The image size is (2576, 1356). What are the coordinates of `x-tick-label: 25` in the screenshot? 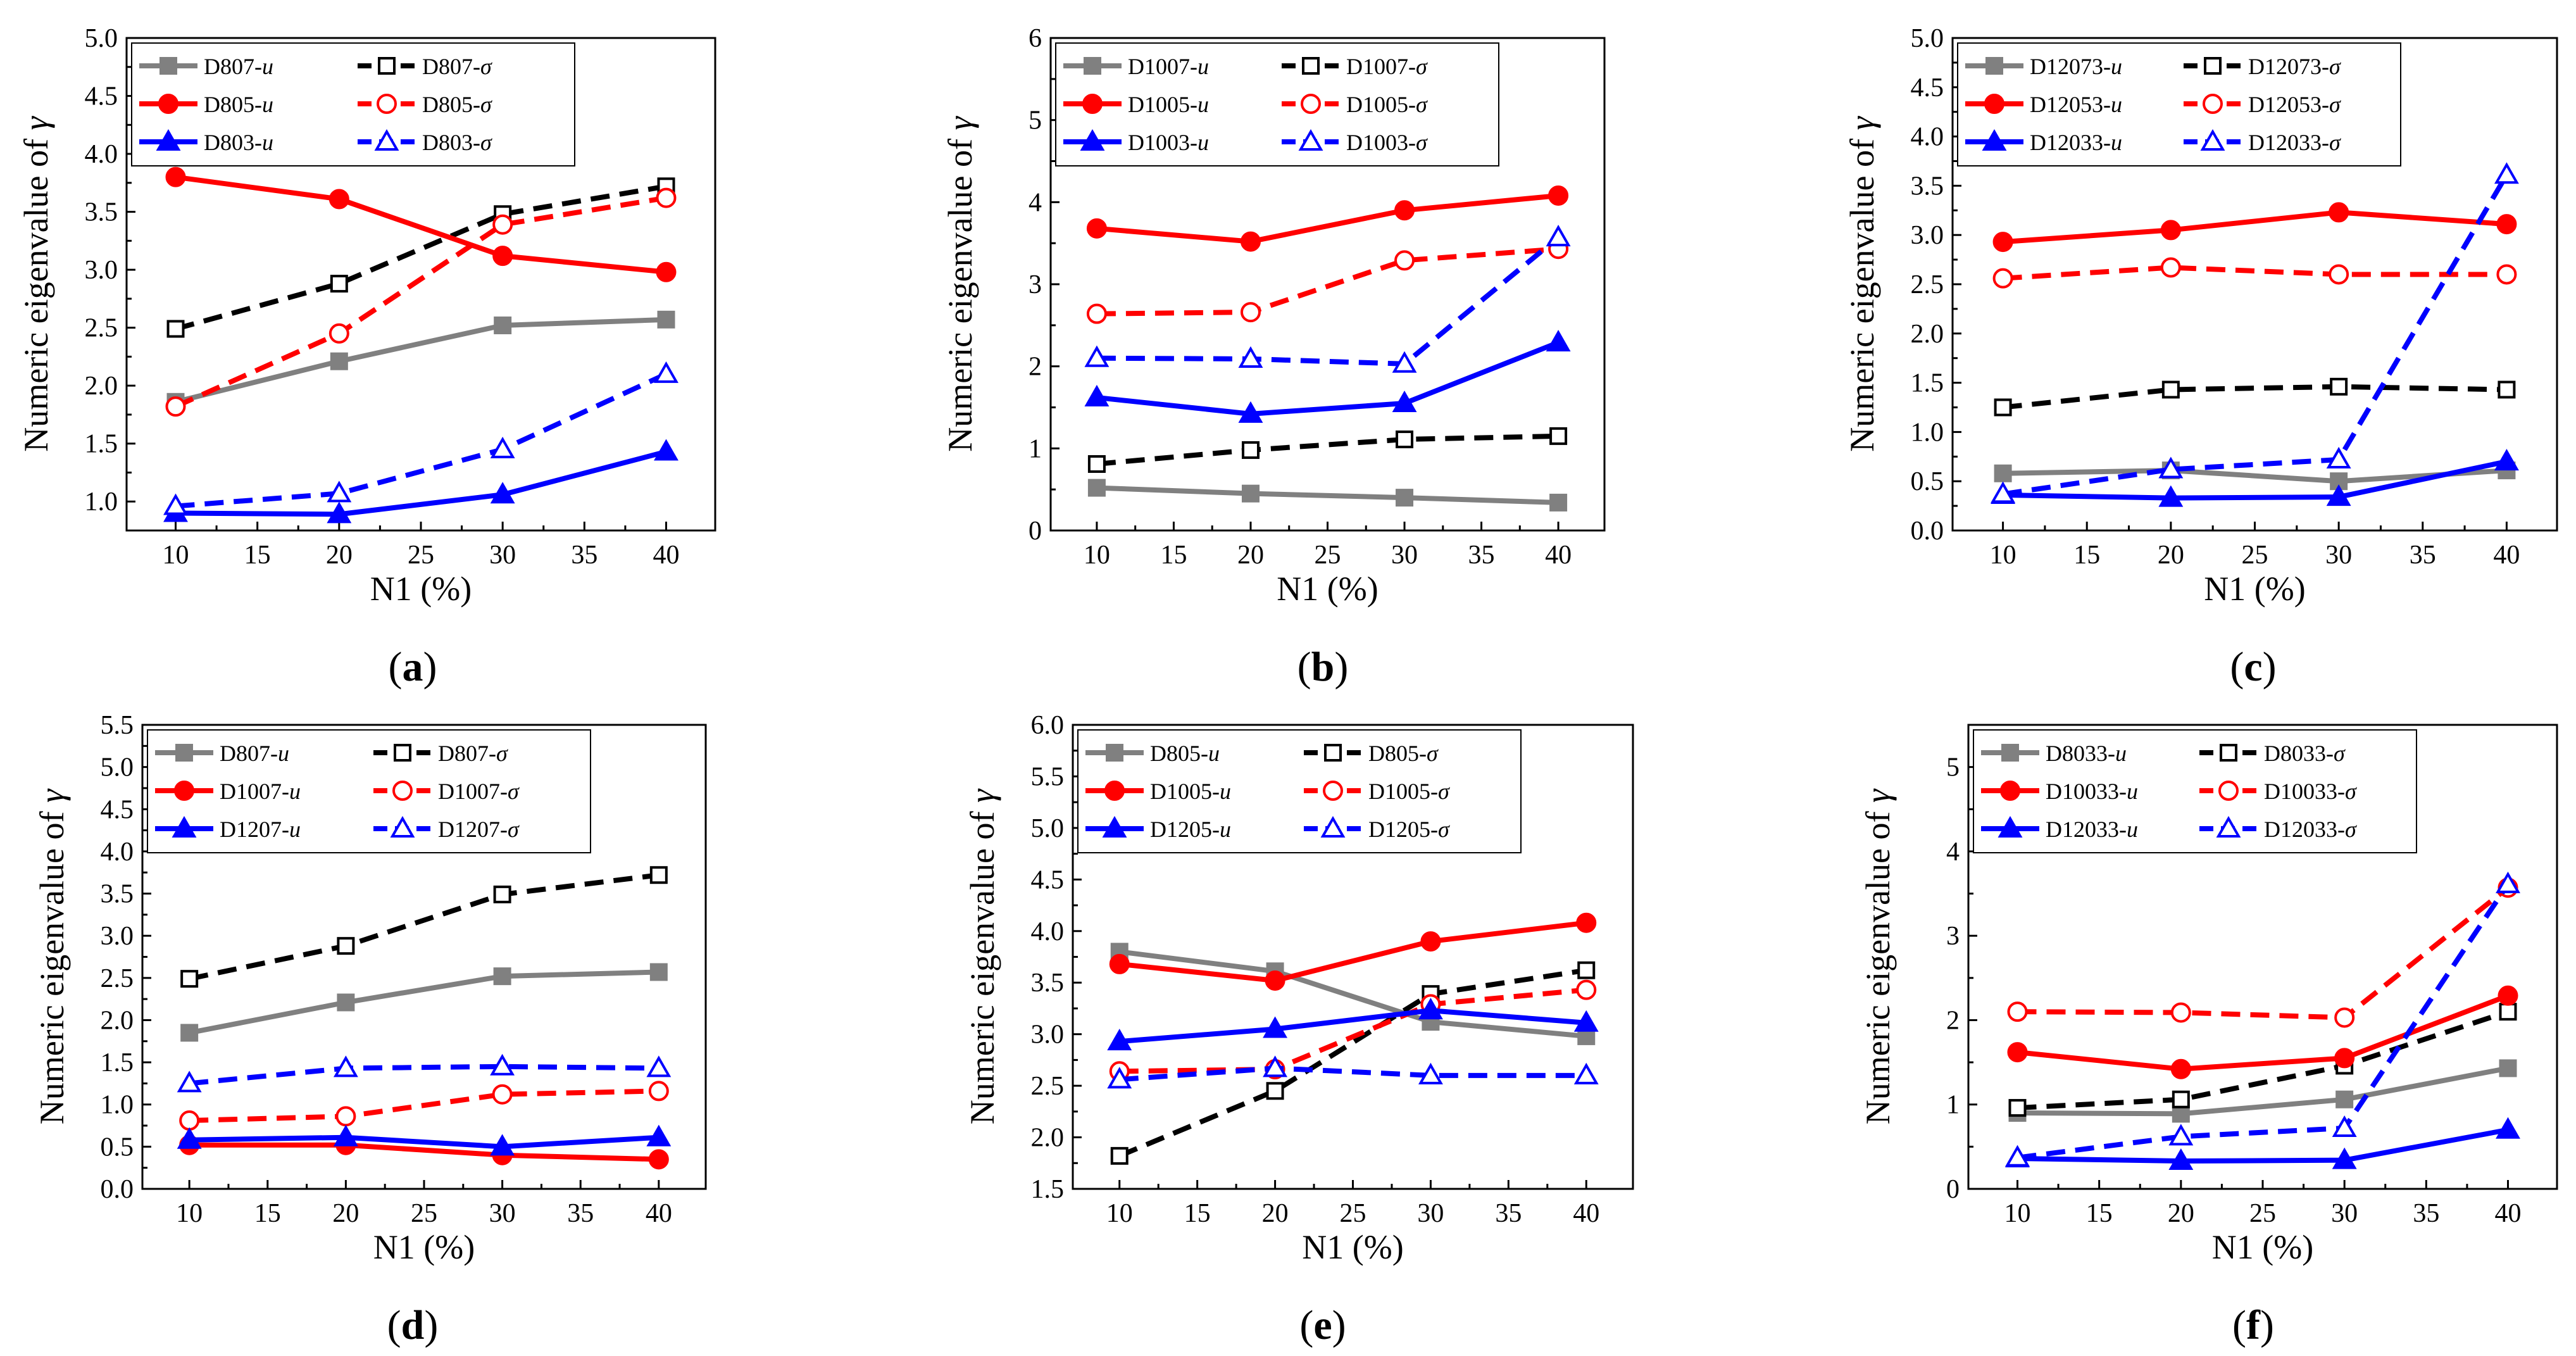 It's located at (2262, 1213).